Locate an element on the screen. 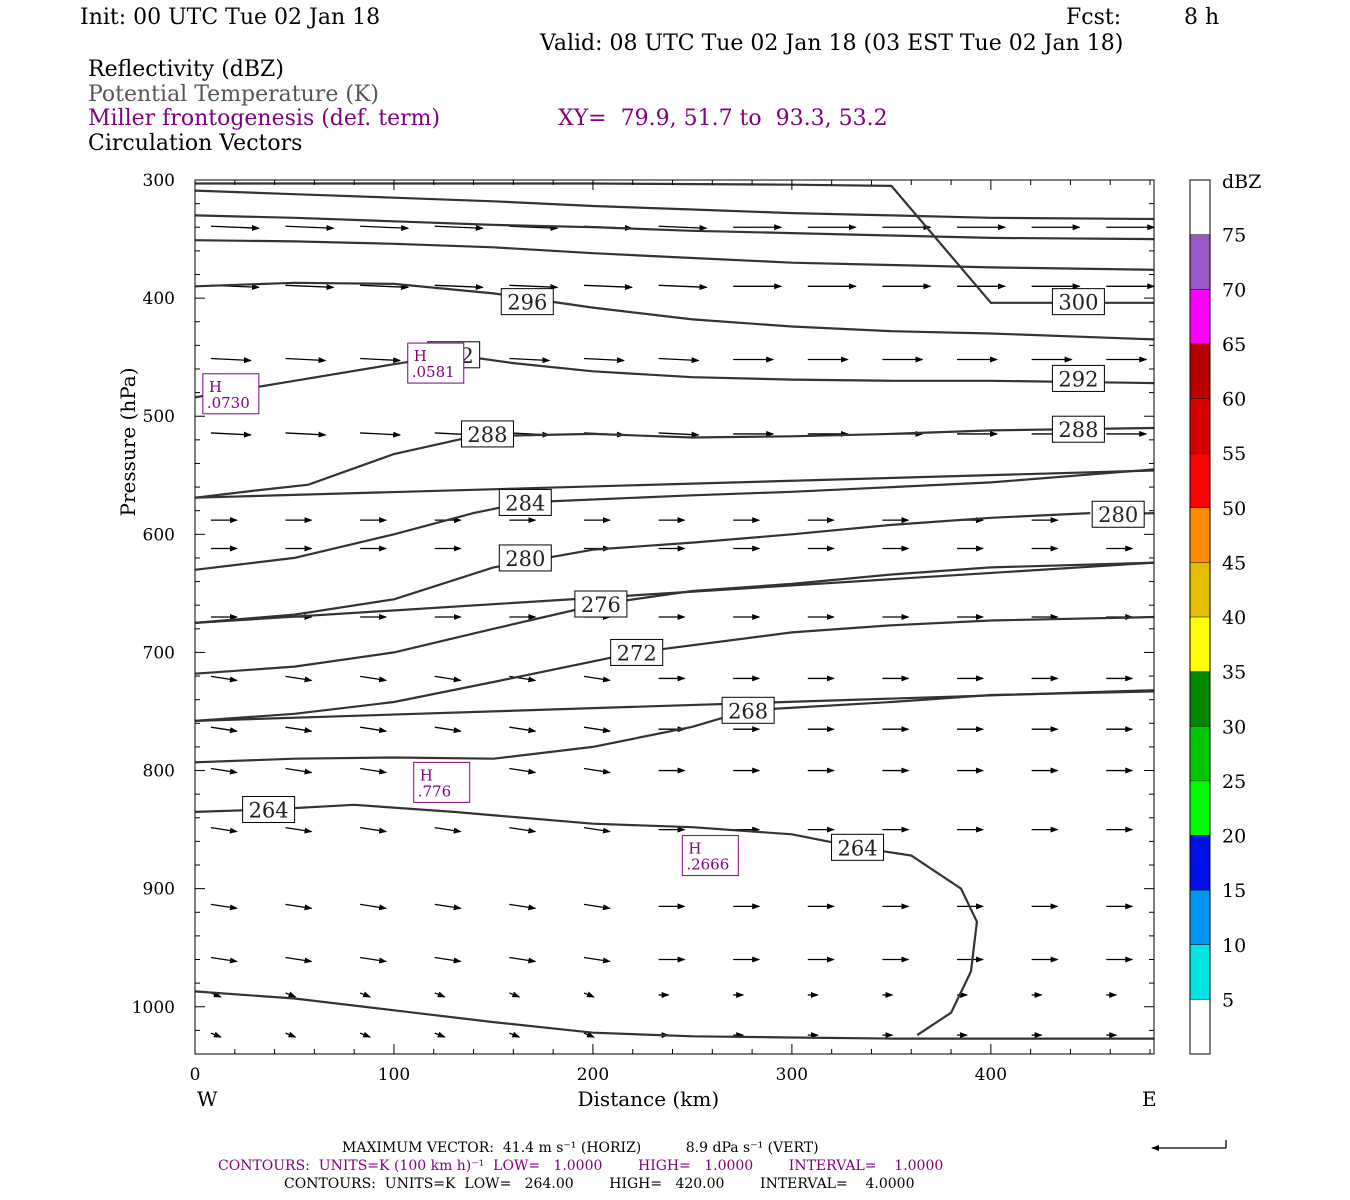 Image resolution: width=1350 pixels, height=1200 pixels. theta-label: 272 is located at coordinates (637, 653).